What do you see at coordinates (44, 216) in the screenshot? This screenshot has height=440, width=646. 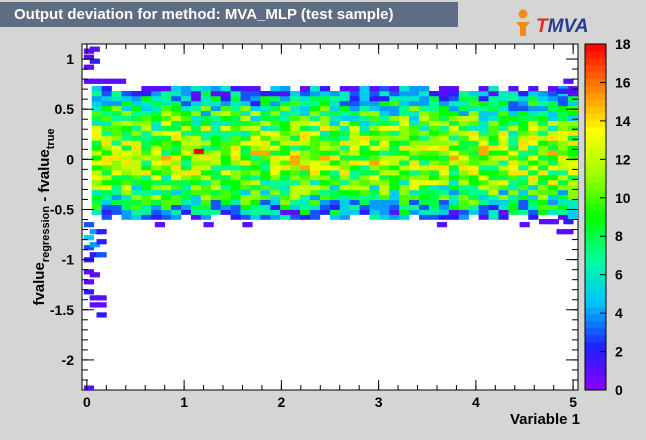 I see `y-axis-label: fvalueregression - fvaluetrue` at bounding box center [44, 216].